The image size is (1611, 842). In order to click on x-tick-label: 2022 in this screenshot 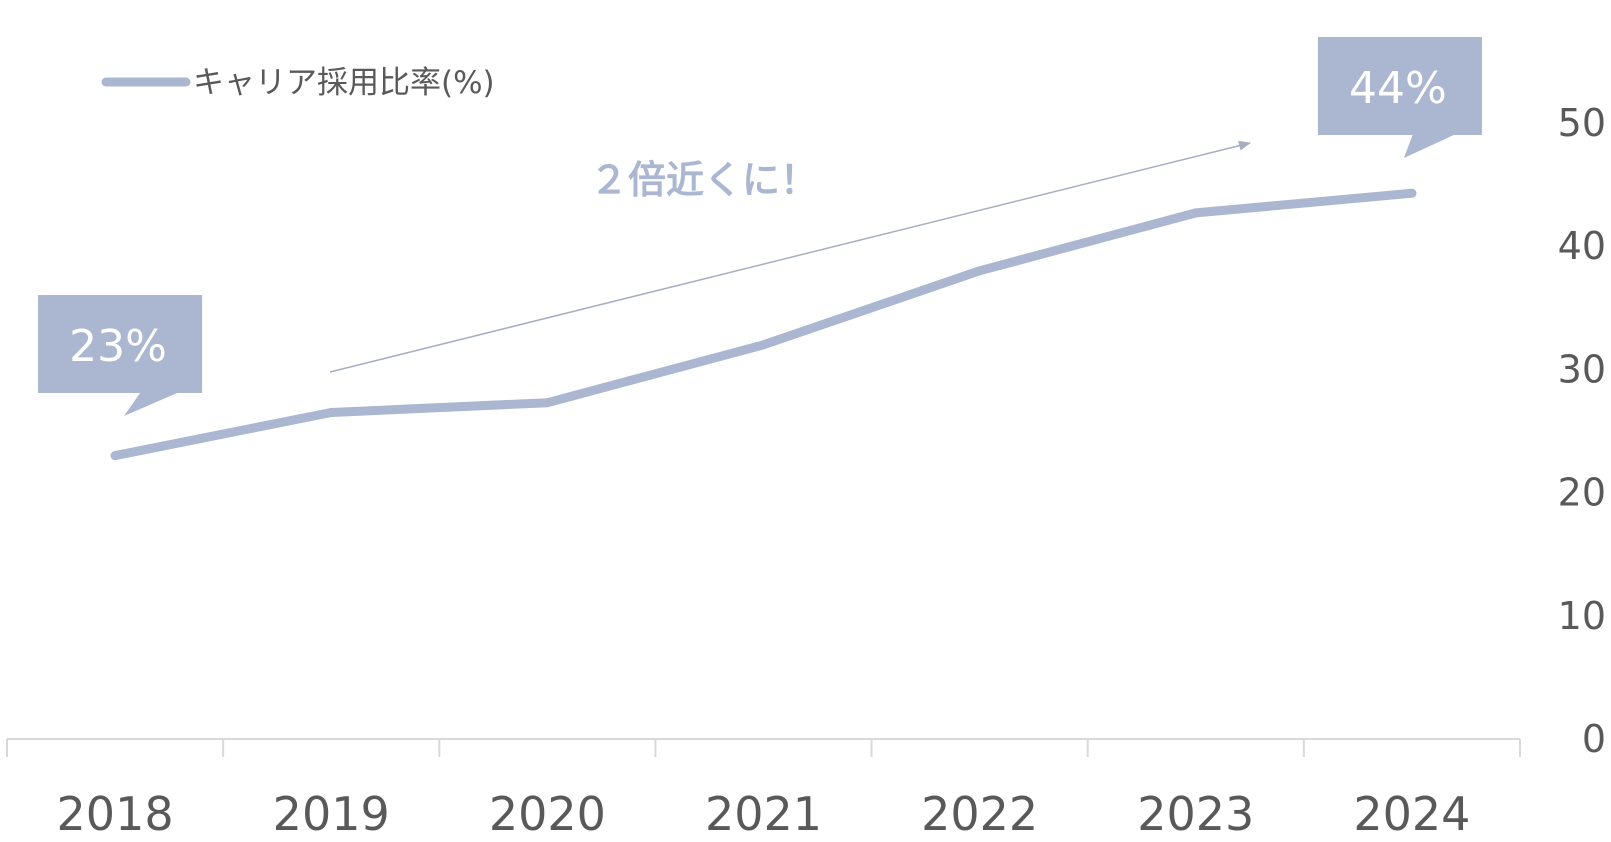, I will do `click(979, 814)`.